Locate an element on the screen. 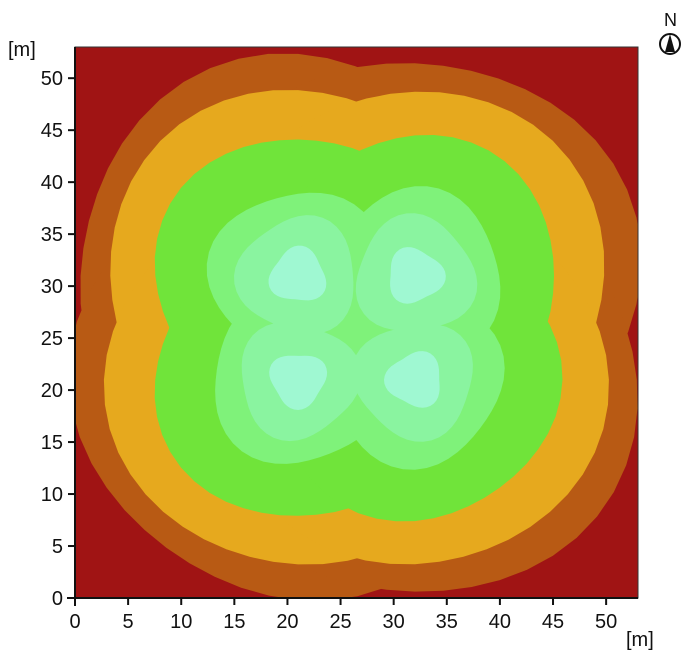 The image size is (688, 655). y-tick-label: 45 is located at coordinates (52, 131).